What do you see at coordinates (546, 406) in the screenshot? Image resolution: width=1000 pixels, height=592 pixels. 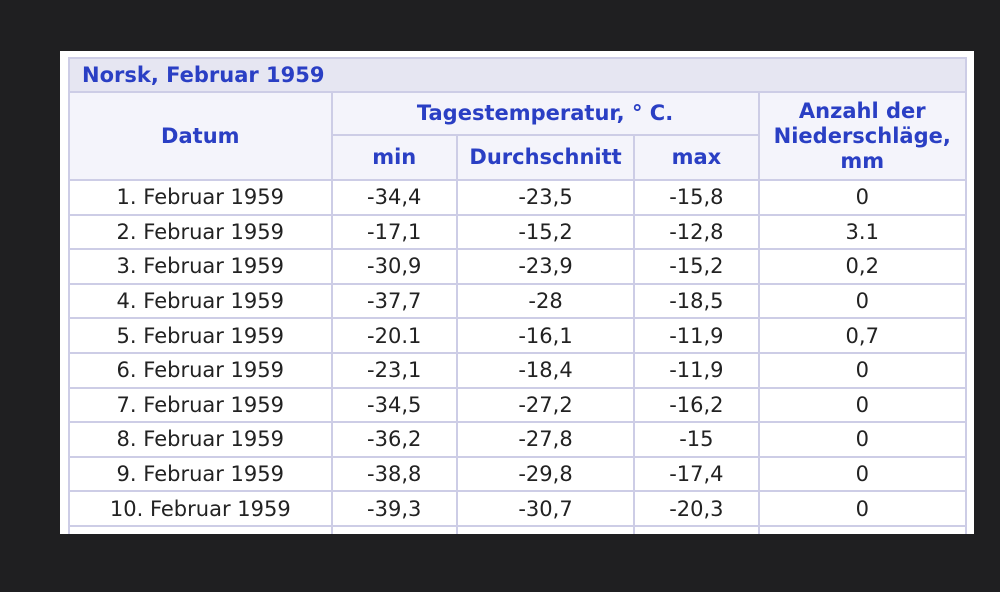 I see `cell-avg: -27,2` at bounding box center [546, 406].